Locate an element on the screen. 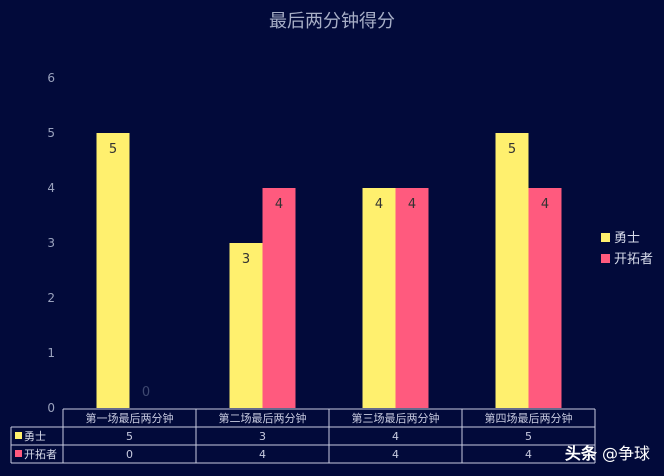  chart-title: 最后两分钟得分 is located at coordinates (332, 21).